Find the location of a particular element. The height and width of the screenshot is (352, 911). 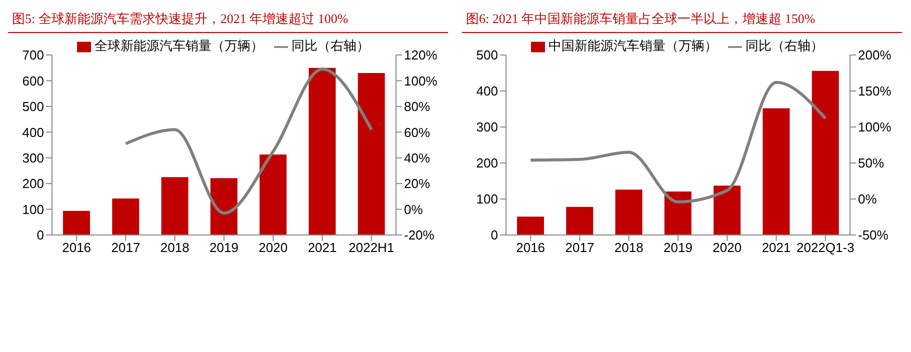

y2-tick-label: 200% is located at coordinates (875, 55).